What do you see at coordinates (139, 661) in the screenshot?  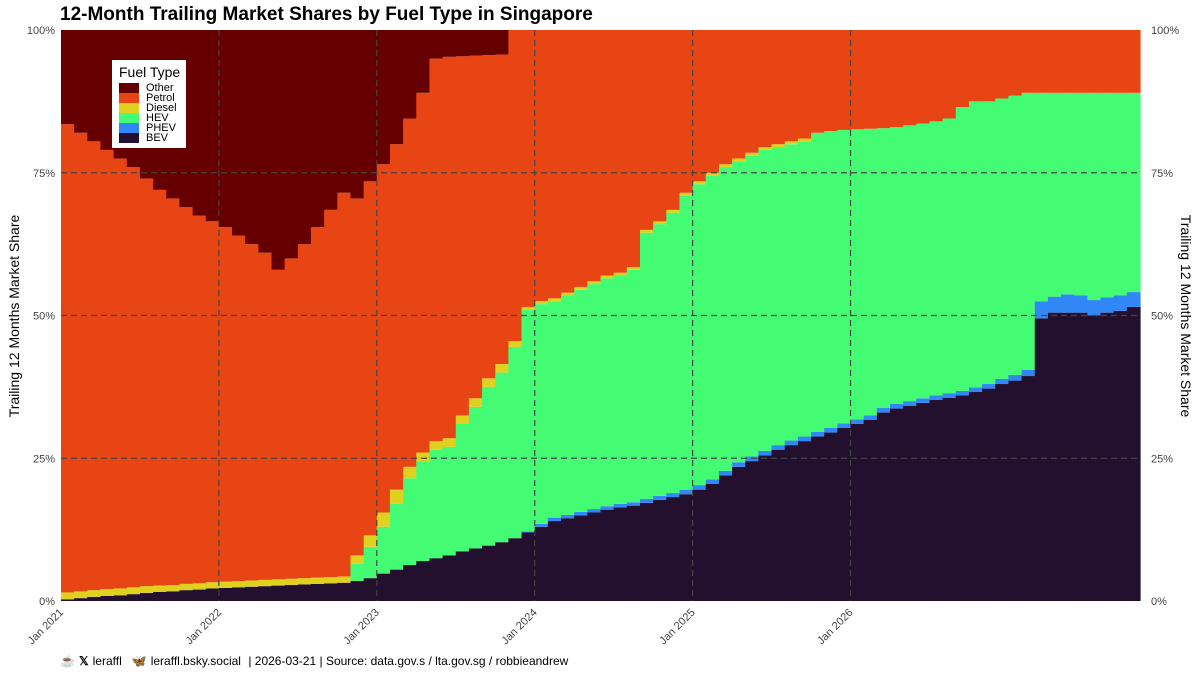 I see `butterfly-icon: 🦋` at bounding box center [139, 661].